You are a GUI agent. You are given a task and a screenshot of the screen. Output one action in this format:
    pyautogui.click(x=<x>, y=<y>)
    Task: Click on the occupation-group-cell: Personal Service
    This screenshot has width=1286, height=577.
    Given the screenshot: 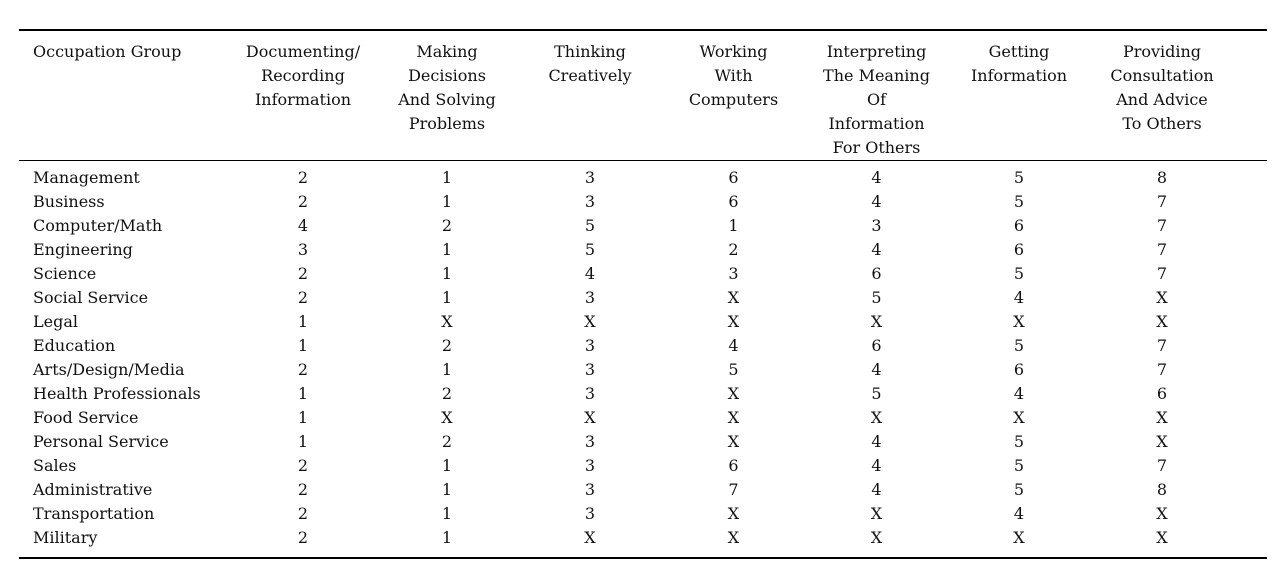 What is the action you would take?
    pyautogui.click(x=101, y=441)
    